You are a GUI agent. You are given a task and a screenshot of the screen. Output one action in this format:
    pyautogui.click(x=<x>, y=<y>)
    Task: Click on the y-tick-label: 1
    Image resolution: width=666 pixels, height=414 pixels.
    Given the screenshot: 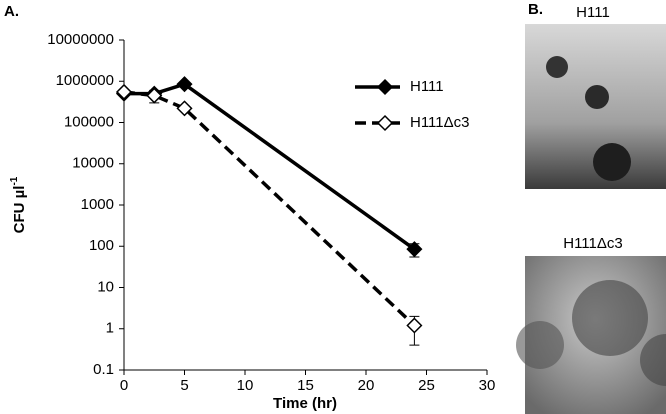 What is the action you would take?
    pyautogui.click(x=110, y=328)
    